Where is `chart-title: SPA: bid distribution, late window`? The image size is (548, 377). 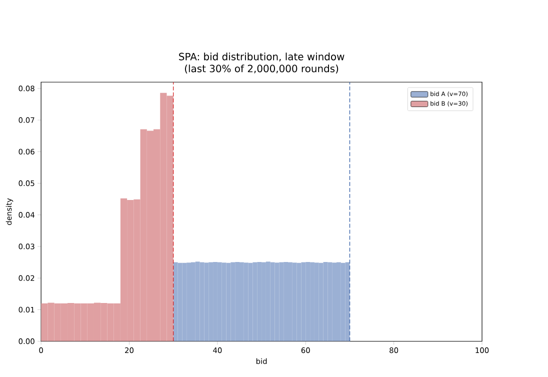 chart-title: SPA: bid distribution, late window is located at coordinates (261, 57).